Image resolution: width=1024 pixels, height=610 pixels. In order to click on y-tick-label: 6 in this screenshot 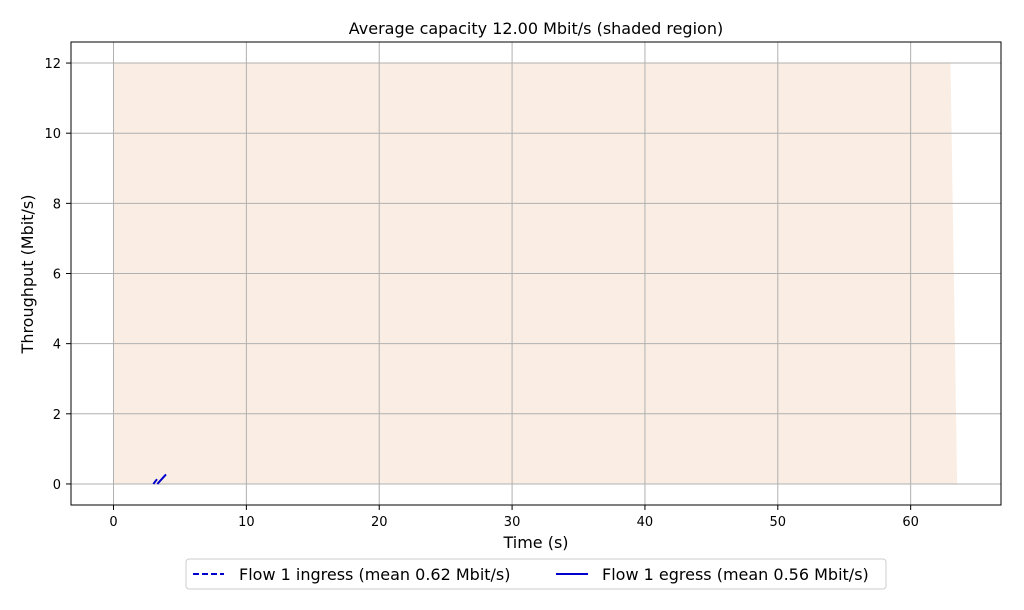, I will do `click(57, 275)`.